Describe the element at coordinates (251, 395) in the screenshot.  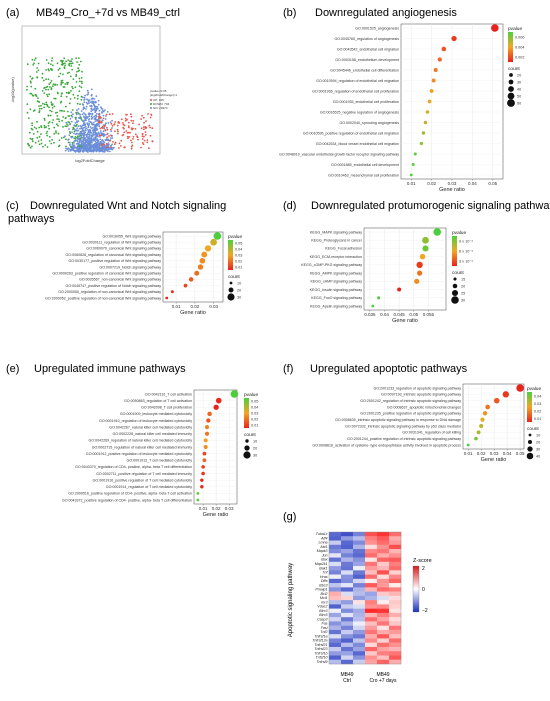
I see `pvalue-legend-title: pvalue` at that location.